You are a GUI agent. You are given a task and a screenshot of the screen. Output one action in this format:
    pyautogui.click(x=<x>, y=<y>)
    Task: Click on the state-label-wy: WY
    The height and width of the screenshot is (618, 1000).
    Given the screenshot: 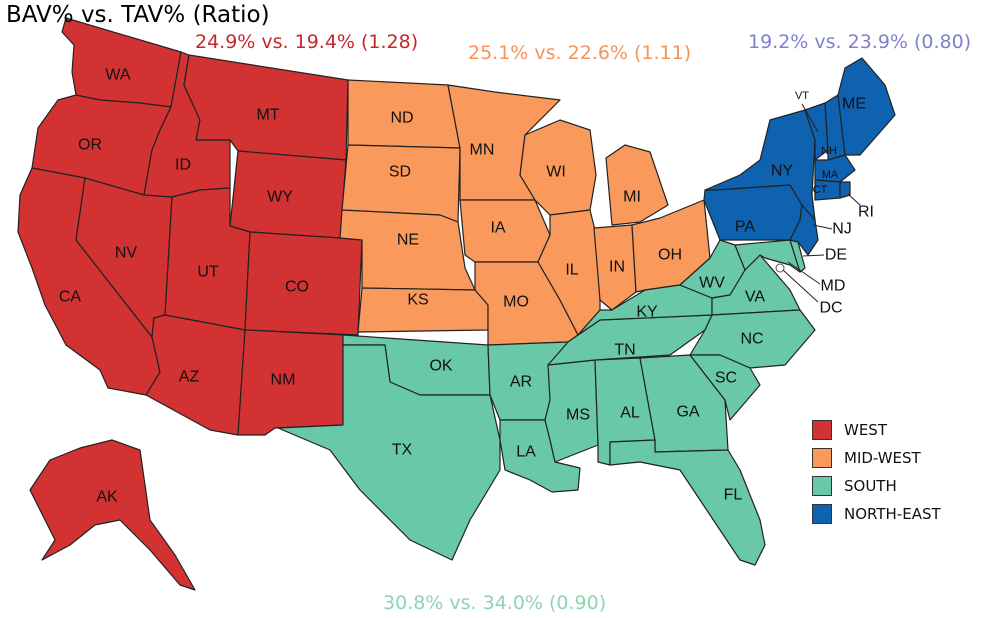 What is the action you would take?
    pyautogui.click(x=280, y=197)
    